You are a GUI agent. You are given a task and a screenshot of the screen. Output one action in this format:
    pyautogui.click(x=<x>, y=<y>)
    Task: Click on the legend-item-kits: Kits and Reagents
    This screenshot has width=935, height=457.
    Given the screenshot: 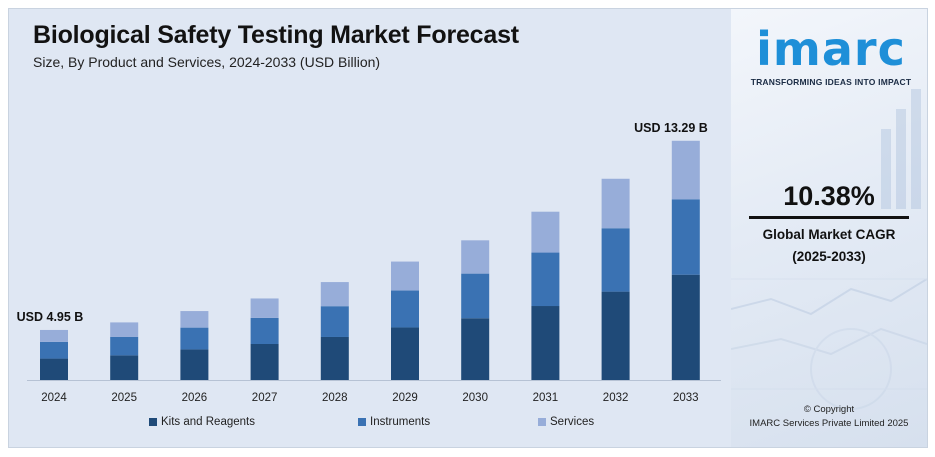 What is the action you would take?
    pyautogui.click(x=202, y=422)
    